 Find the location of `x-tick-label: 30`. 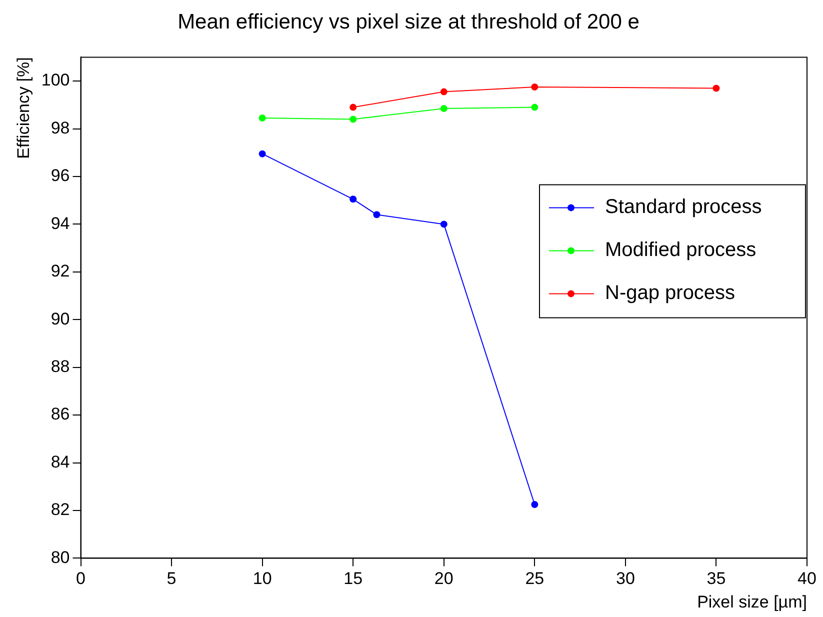

x-tick-label: 30 is located at coordinates (625, 578).